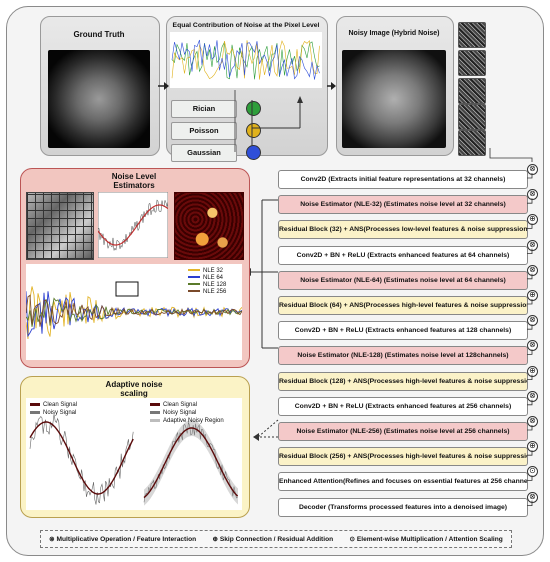 This screenshot has width=550, height=562. I want to click on adaptive-noisy-region, so click(191, 463).